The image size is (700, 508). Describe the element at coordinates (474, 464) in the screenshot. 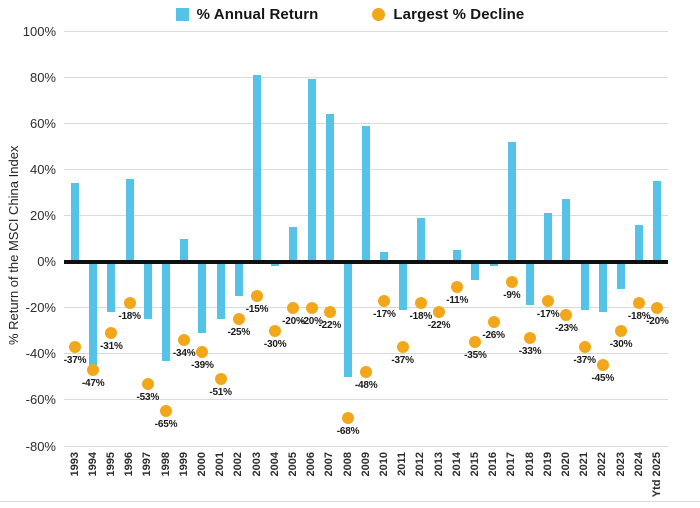

I see `x-tick-label: 2015` at that location.